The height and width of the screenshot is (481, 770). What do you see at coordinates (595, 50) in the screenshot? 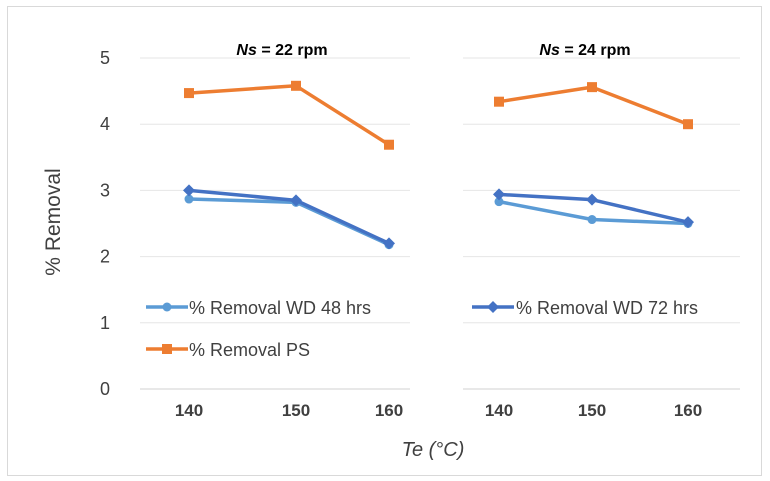
I see `panel-title-value: = 24 rpm` at bounding box center [595, 50].